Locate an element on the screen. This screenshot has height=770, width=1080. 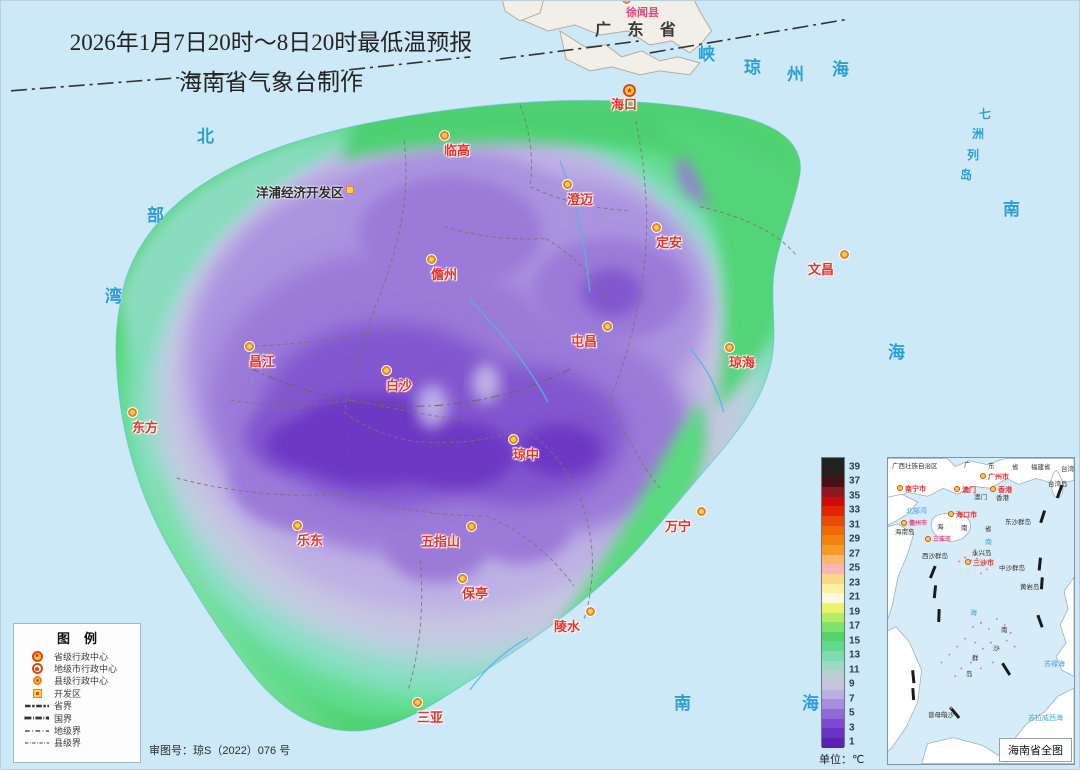
city-label: 保亭 is located at coordinates (475, 593).